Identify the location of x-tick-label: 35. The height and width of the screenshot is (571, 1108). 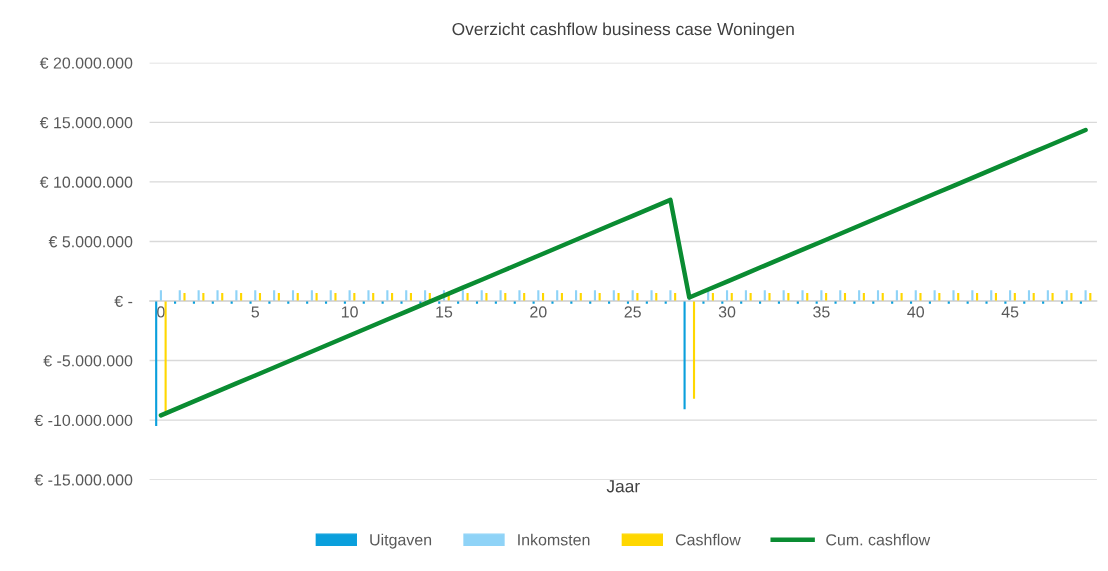
(821, 312).